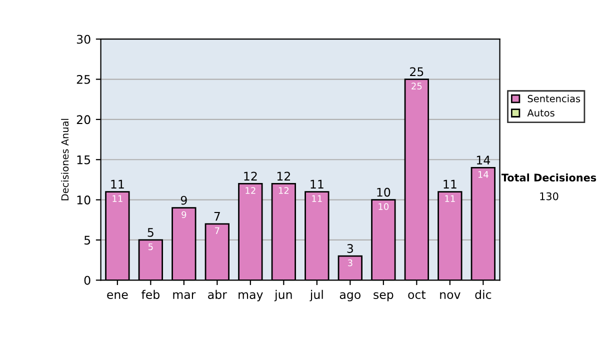 This screenshot has height=340, width=600. Describe the element at coordinates (217, 230) in the screenshot. I see `data-label: 7` at that location.